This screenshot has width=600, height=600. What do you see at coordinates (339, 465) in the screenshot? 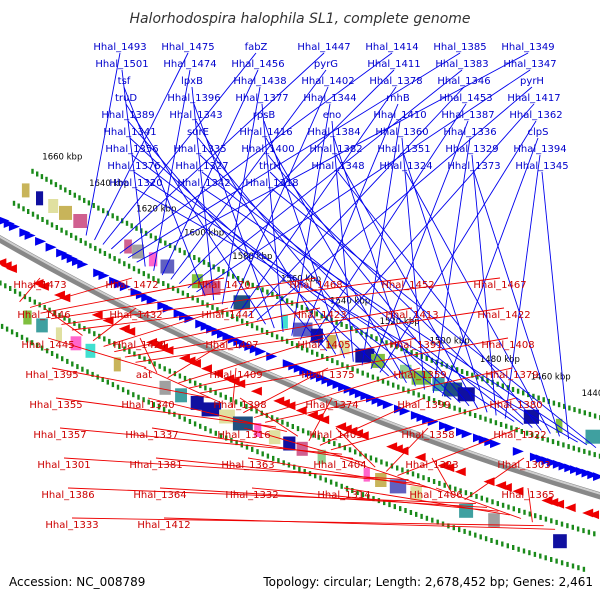
I see `reverse-gene-label: Hhal_1404` at bounding box center [339, 465].